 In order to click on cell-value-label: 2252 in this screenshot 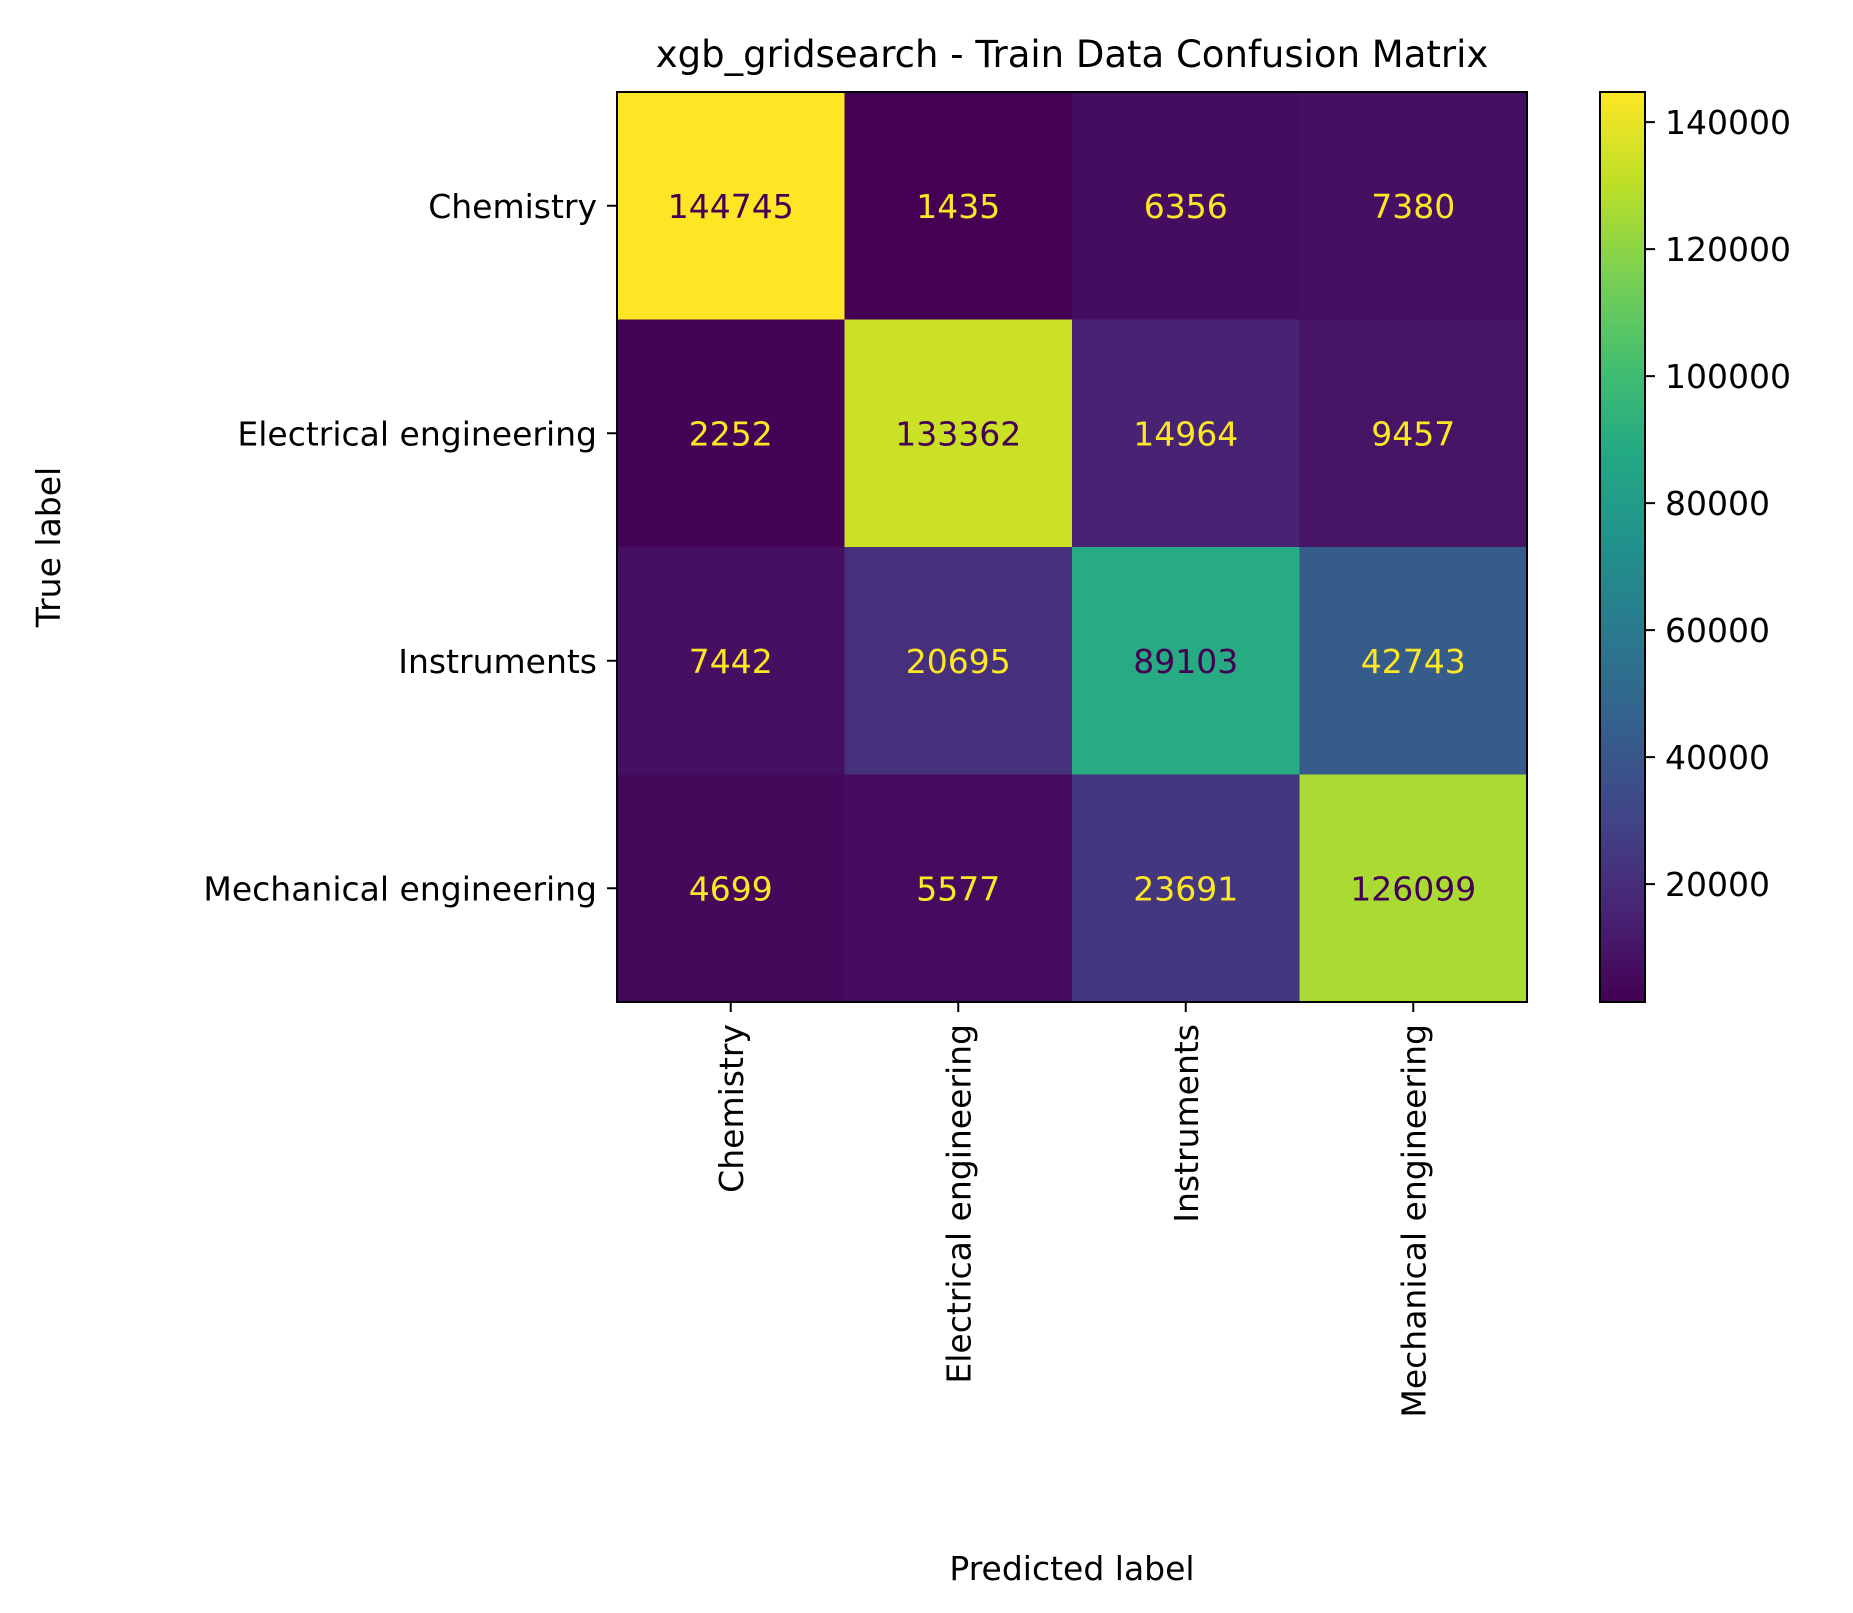, I will do `click(731, 433)`.